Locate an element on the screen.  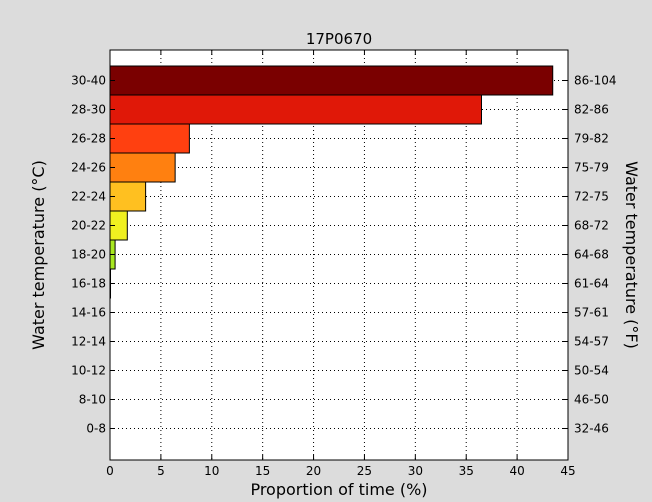
x-tick-label: 5 is located at coordinates (161, 471).